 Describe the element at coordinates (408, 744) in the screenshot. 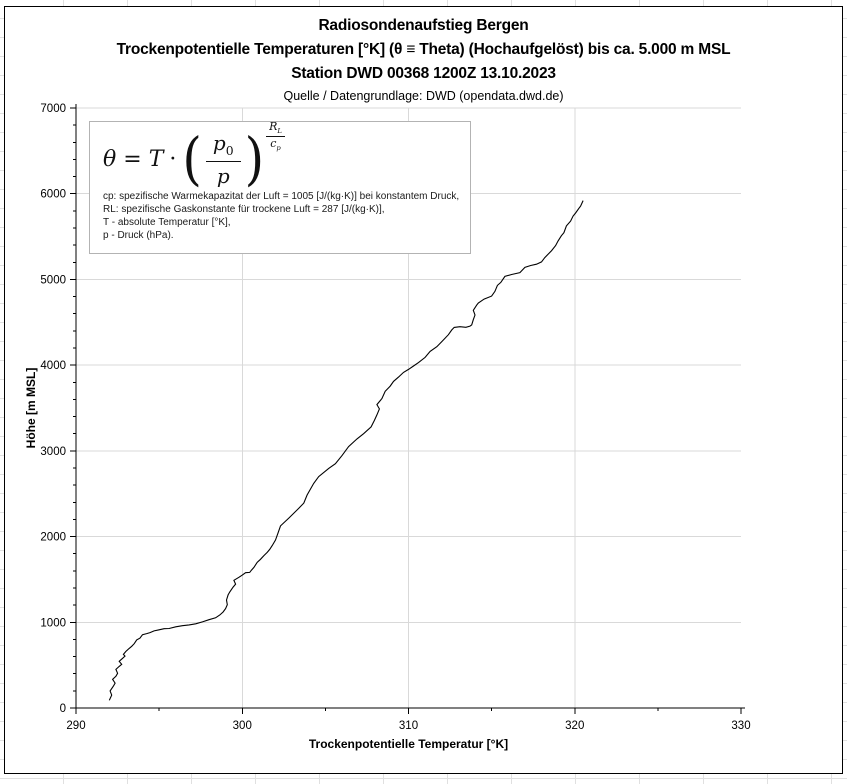

I see `x-axis-title: Trockenpotentielle Temperatur [°K]` at that location.